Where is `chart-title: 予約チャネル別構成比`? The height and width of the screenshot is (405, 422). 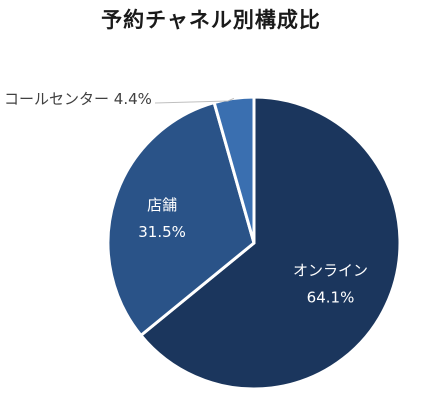
chart-title: 予約チャネル別構成比 is located at coordinates (211, 20).